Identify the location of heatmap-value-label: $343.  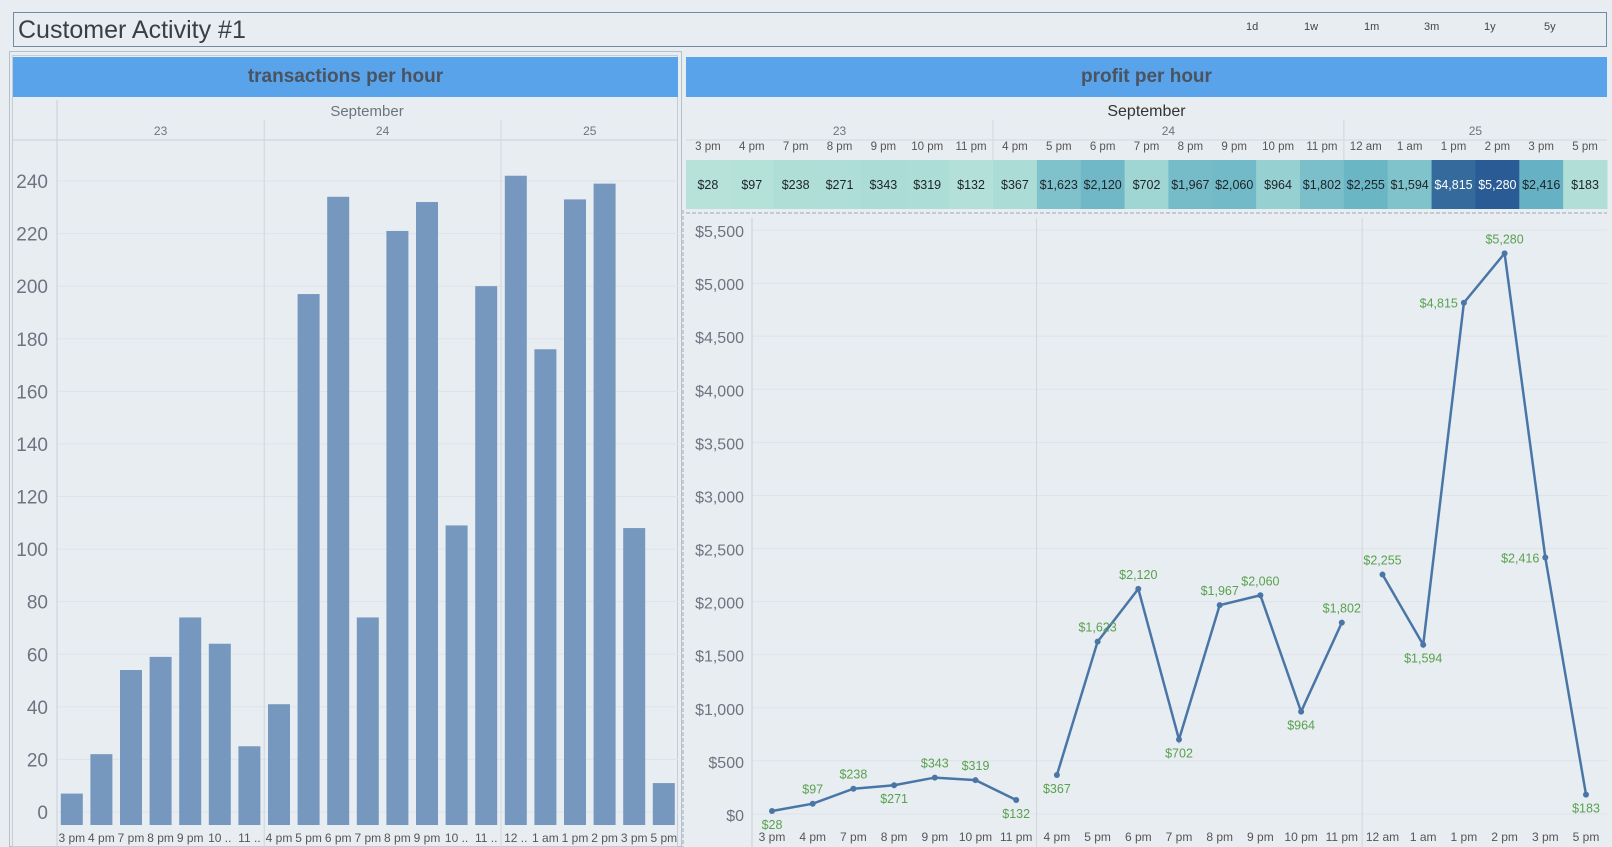
(883, 185).